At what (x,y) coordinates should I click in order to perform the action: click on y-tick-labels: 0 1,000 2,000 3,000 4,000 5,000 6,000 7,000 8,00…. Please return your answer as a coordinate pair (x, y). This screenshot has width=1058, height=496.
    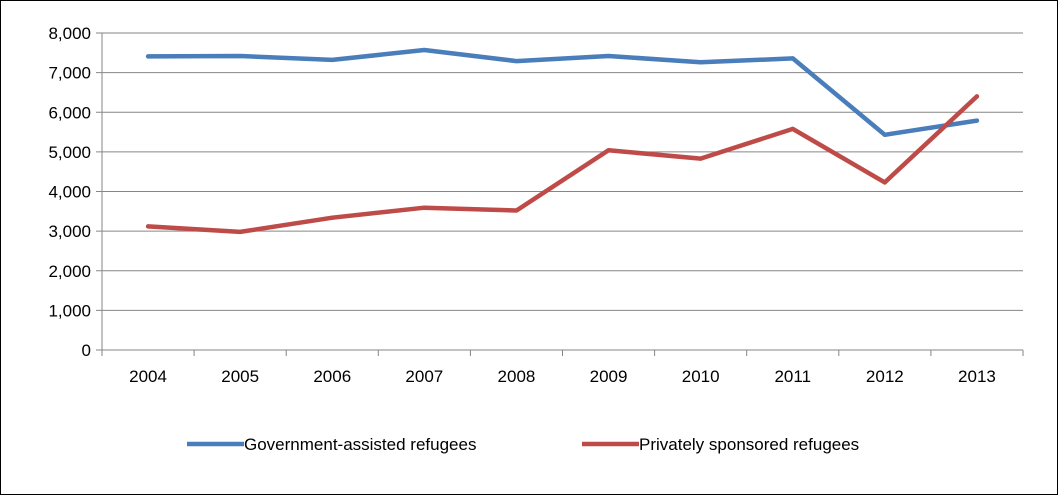
    Looking at the image, I should click on (69, 192).